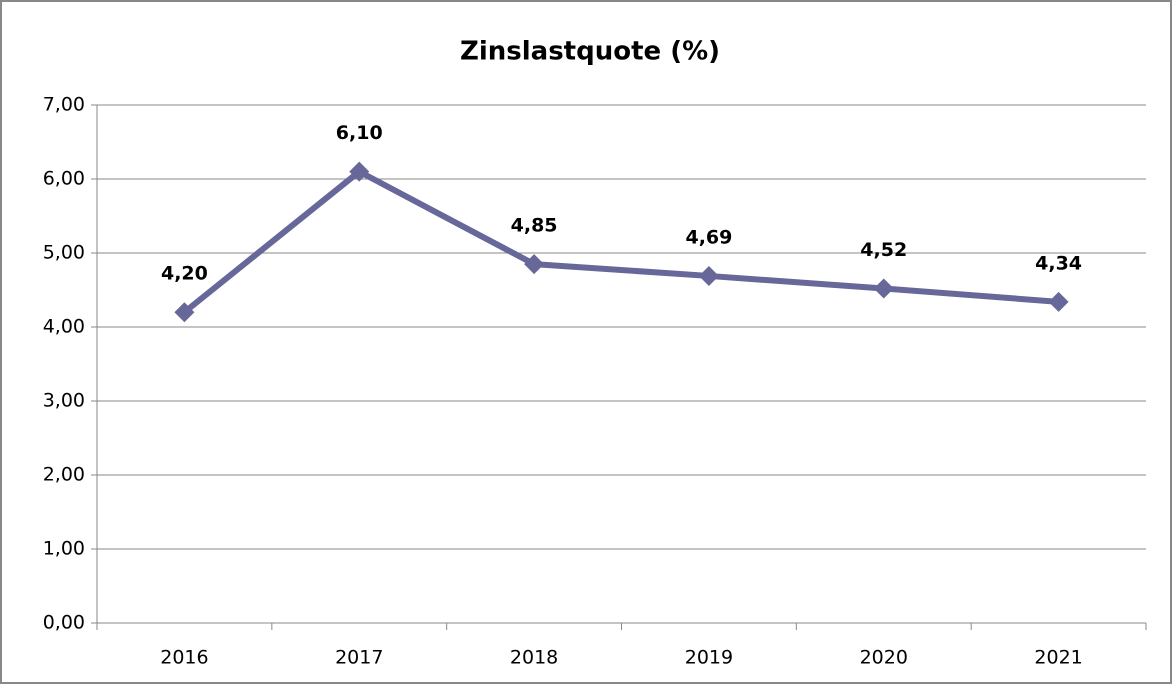  Describe the element at coordinates (883, 250) in the screenshot. I see `data-label: 4,52` at that location.